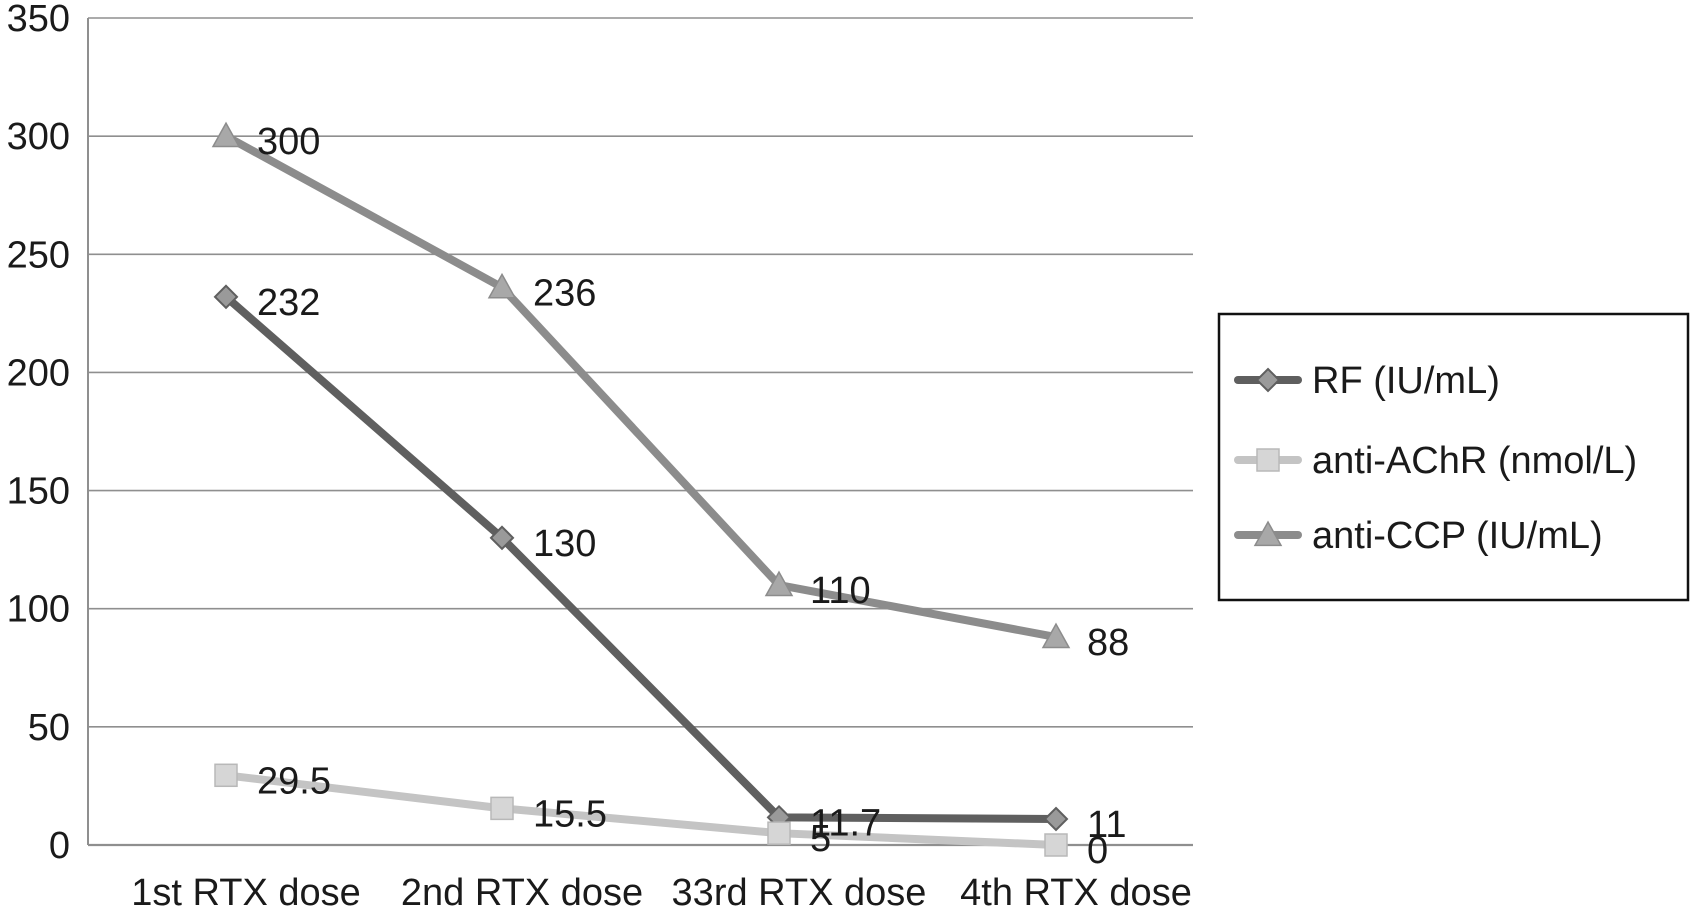  What do you see at coordinates (38, 373) in the screenshot?
I see `y-tick-label: 200` at bounding box center [38, 373].